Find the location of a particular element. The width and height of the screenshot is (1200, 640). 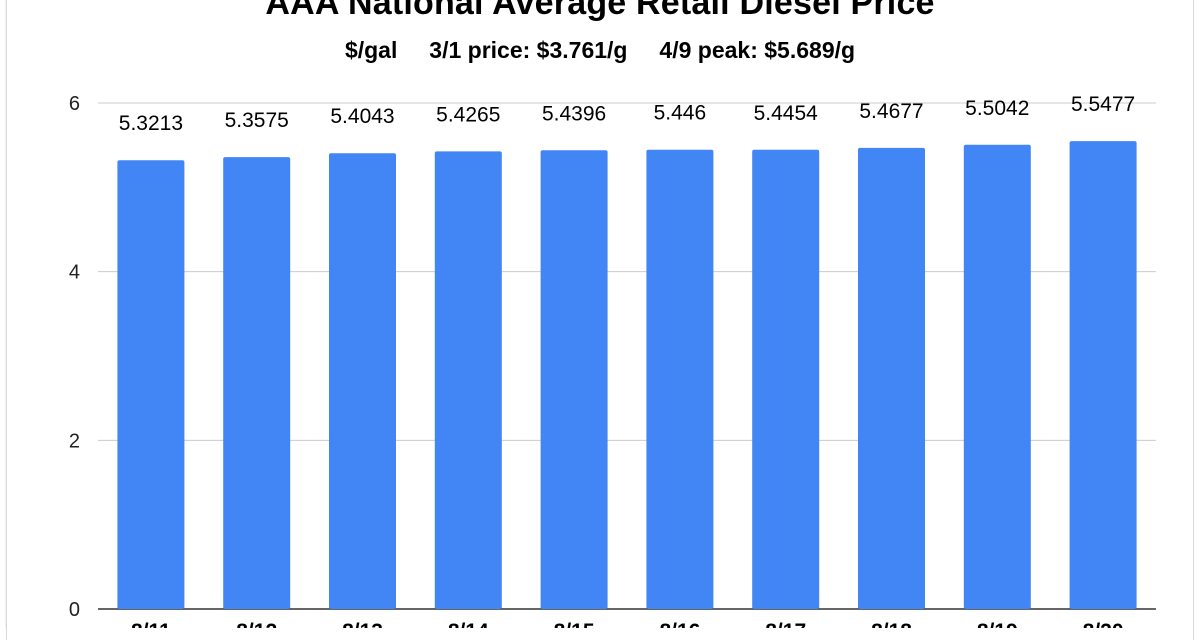

data-label: 5.4265 is located at coordinates (468, 114).